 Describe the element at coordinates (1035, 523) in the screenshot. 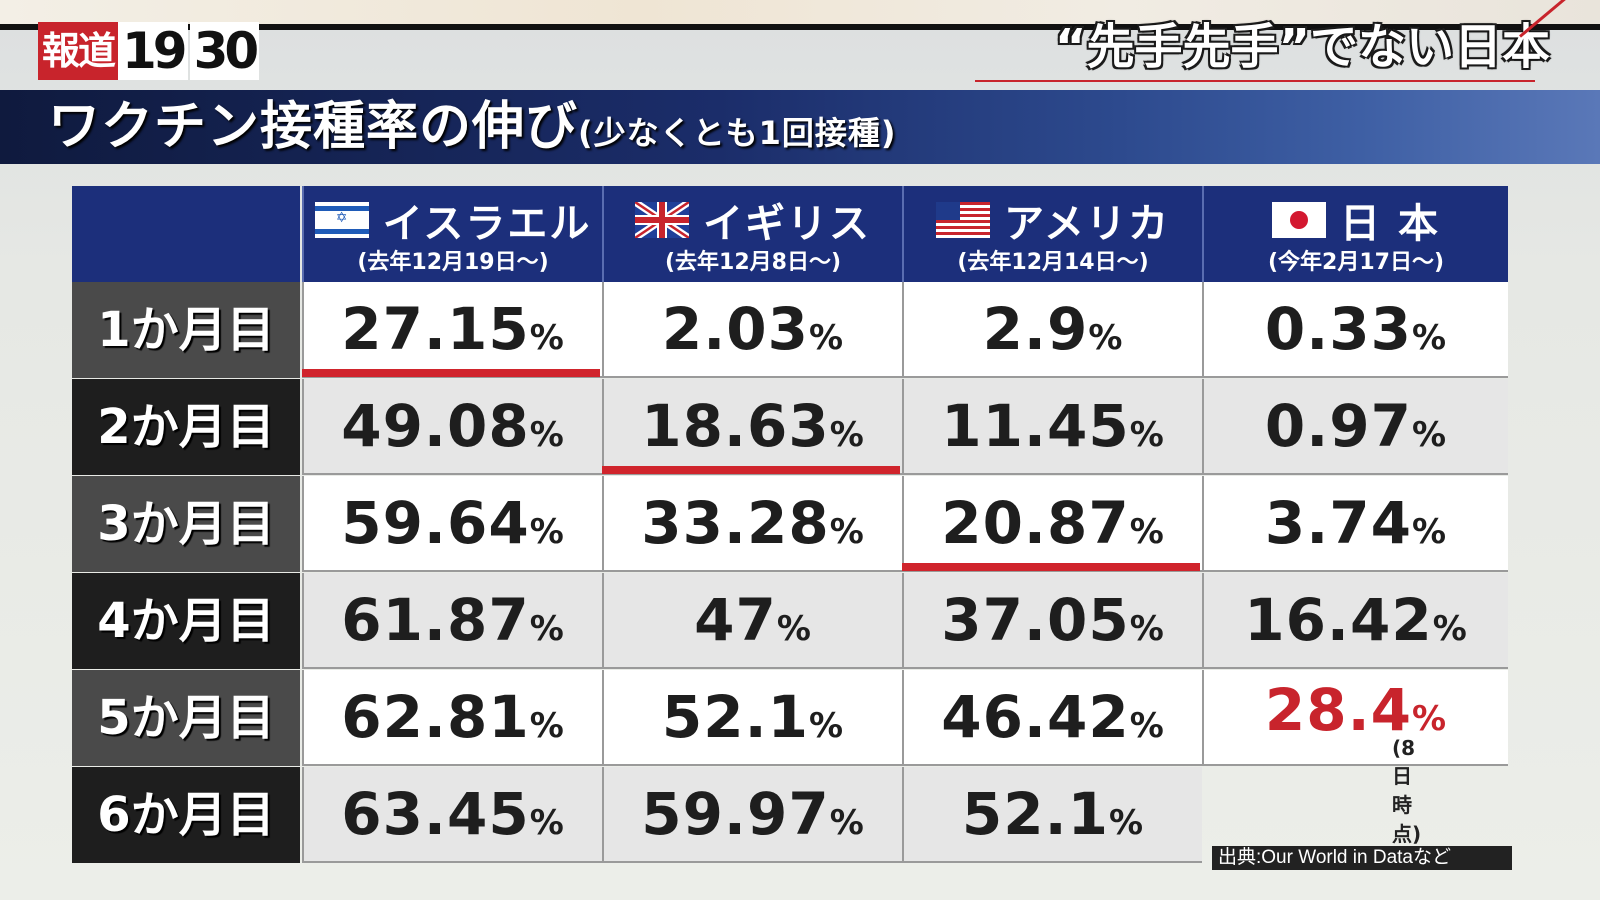

I see `cell-value: 20.87` at that location.